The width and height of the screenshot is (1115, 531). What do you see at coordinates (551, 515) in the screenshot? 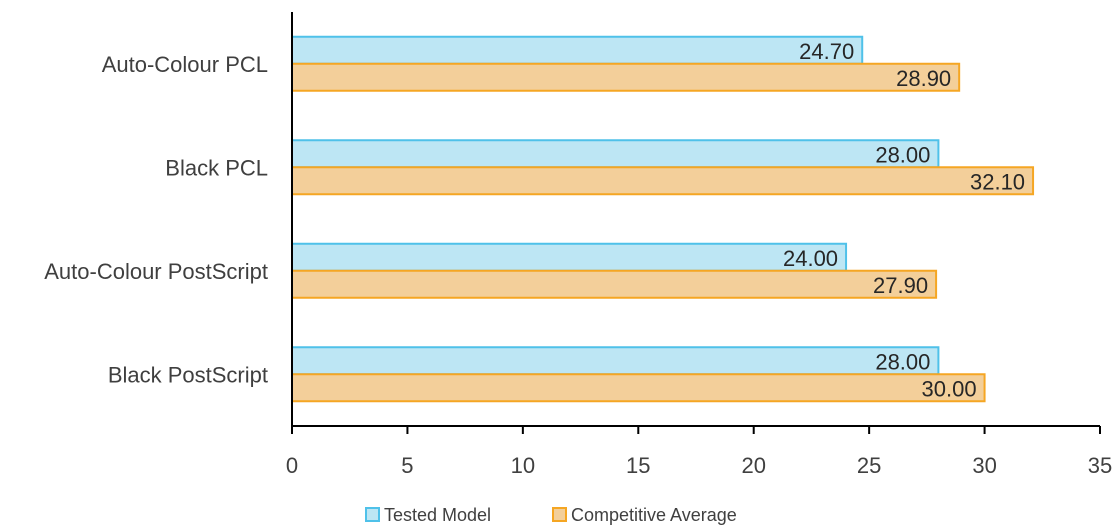
I see `legend: Tested Model Competitive Average` at bounding box center [551, 515].